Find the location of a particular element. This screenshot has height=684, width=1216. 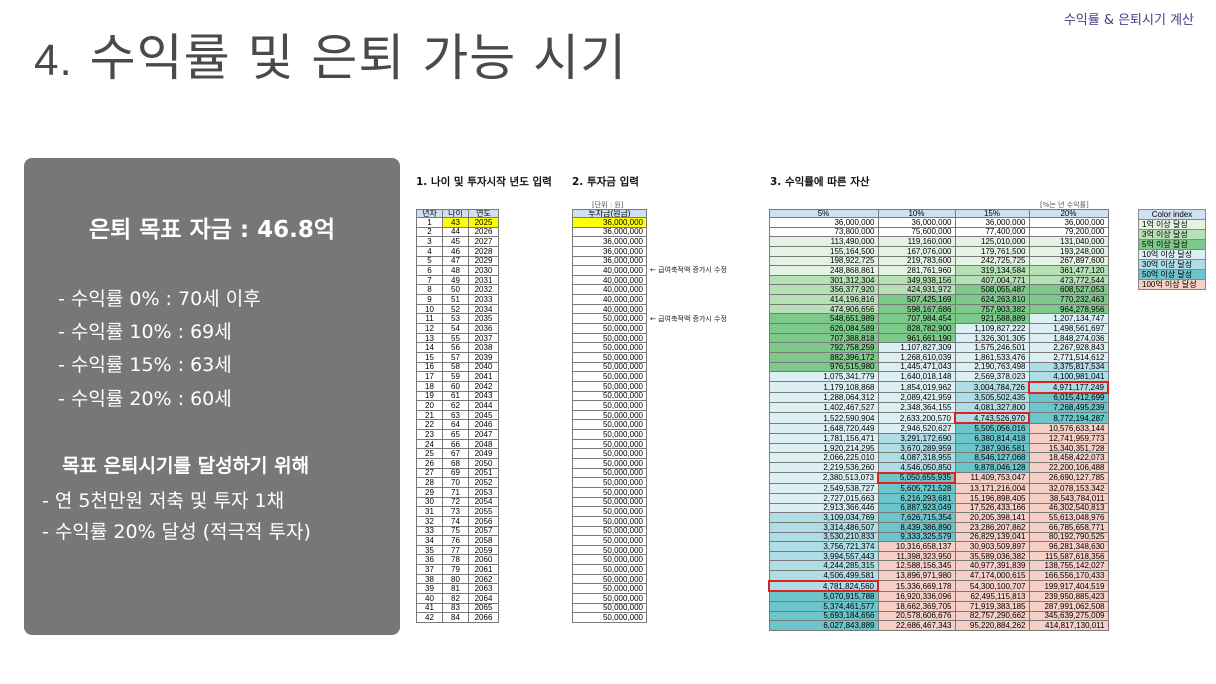

table-row: 36,000,000 is located at coordinates (609, 261).